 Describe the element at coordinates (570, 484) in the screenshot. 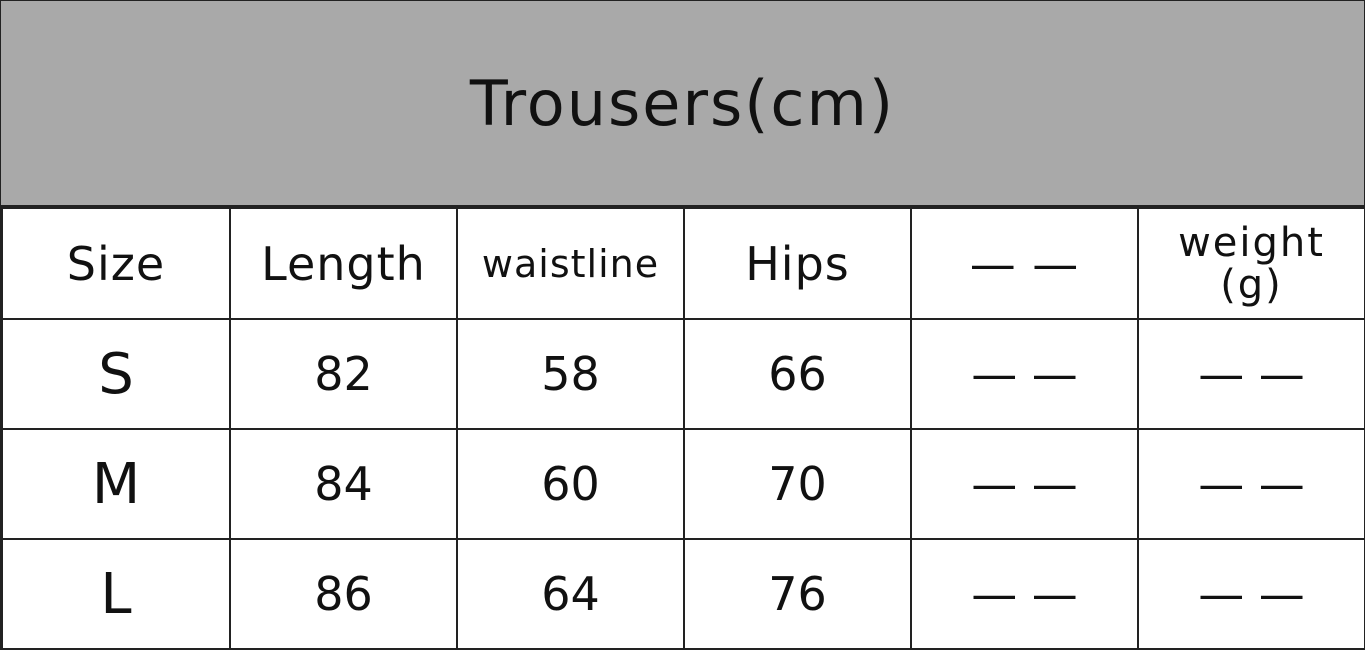

I see `cell-waistline: 60` at that location.